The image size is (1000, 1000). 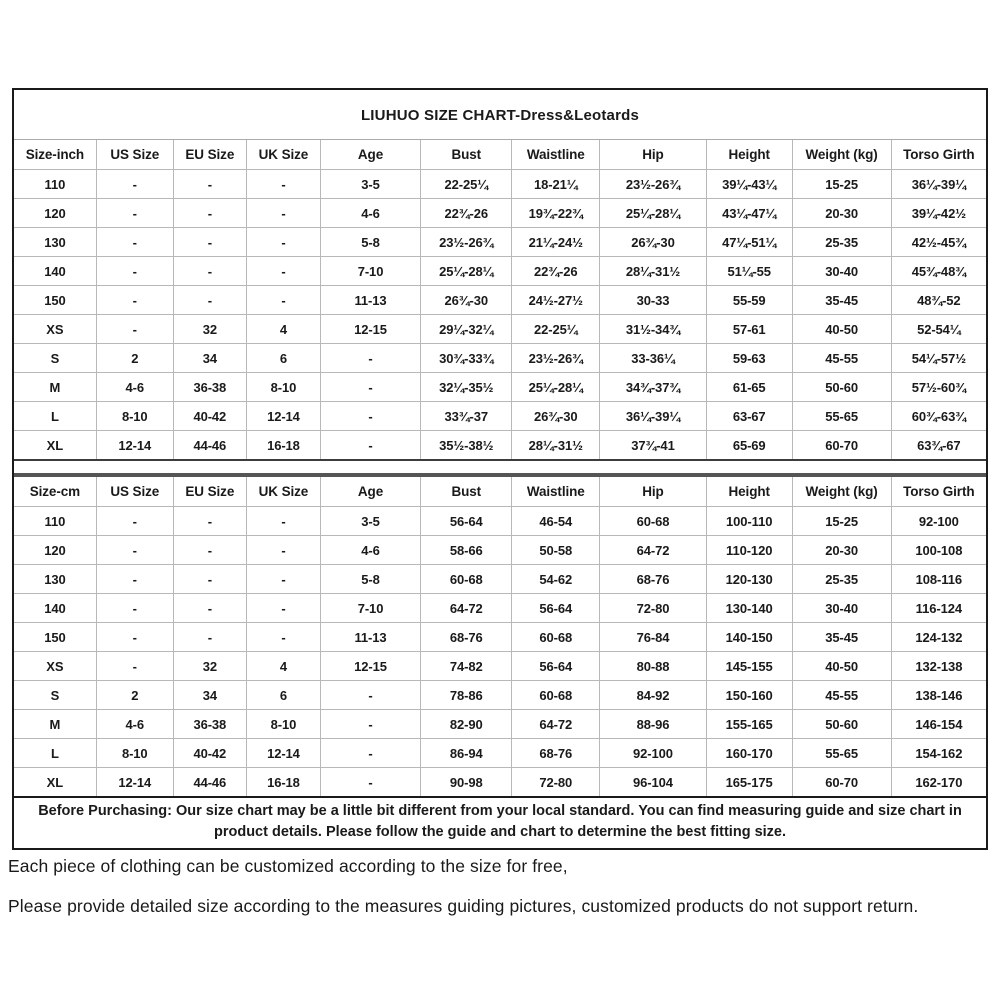 I want to click on table-cell: 47¼-51¼, so click(x=749, y=242).